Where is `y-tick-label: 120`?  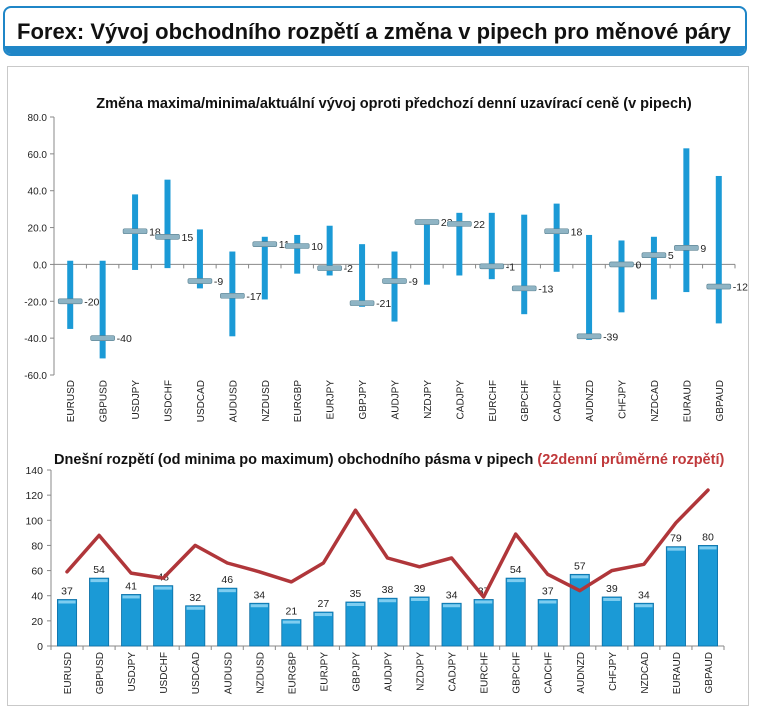 y-tick-label: 120 is located at coordinates (34, 496).